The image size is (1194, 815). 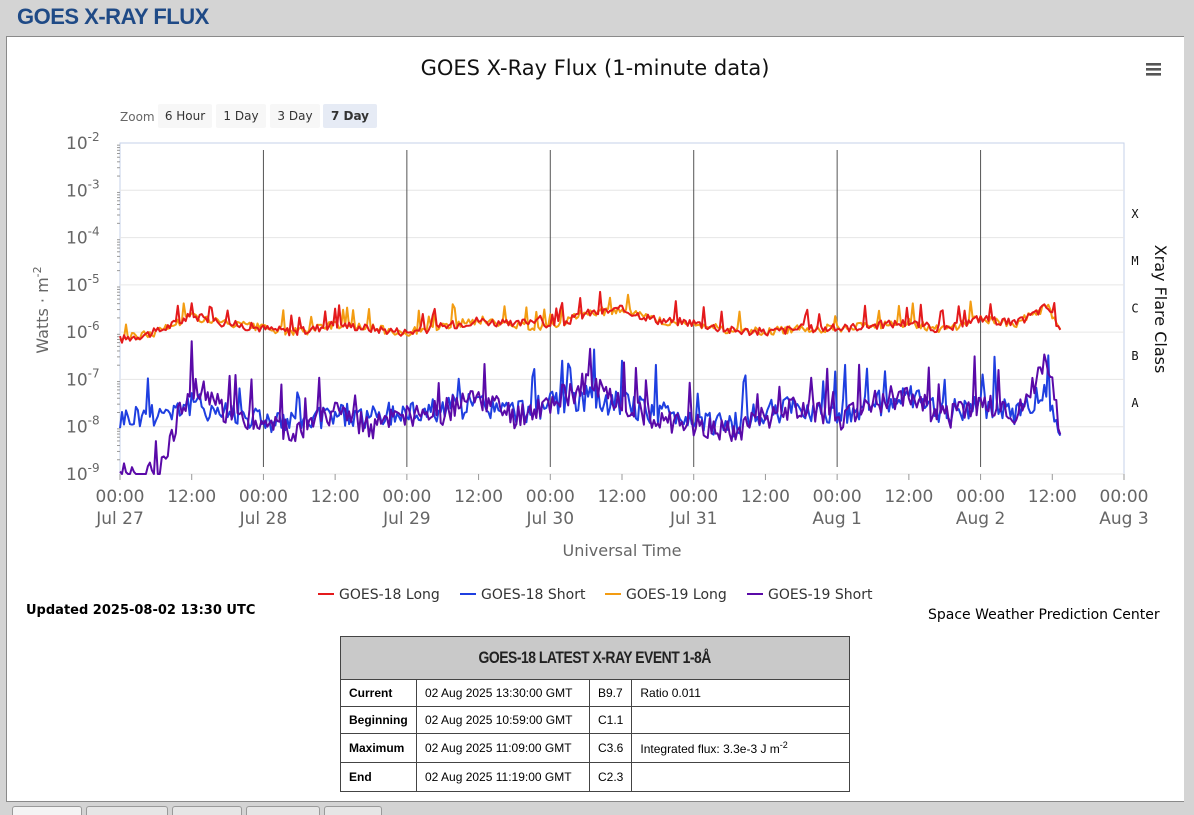 What do you see at coordinates (820, 595) in the screenshot?
I see `legend-label: GOES-19 Short` at bounding box center [820, 595].